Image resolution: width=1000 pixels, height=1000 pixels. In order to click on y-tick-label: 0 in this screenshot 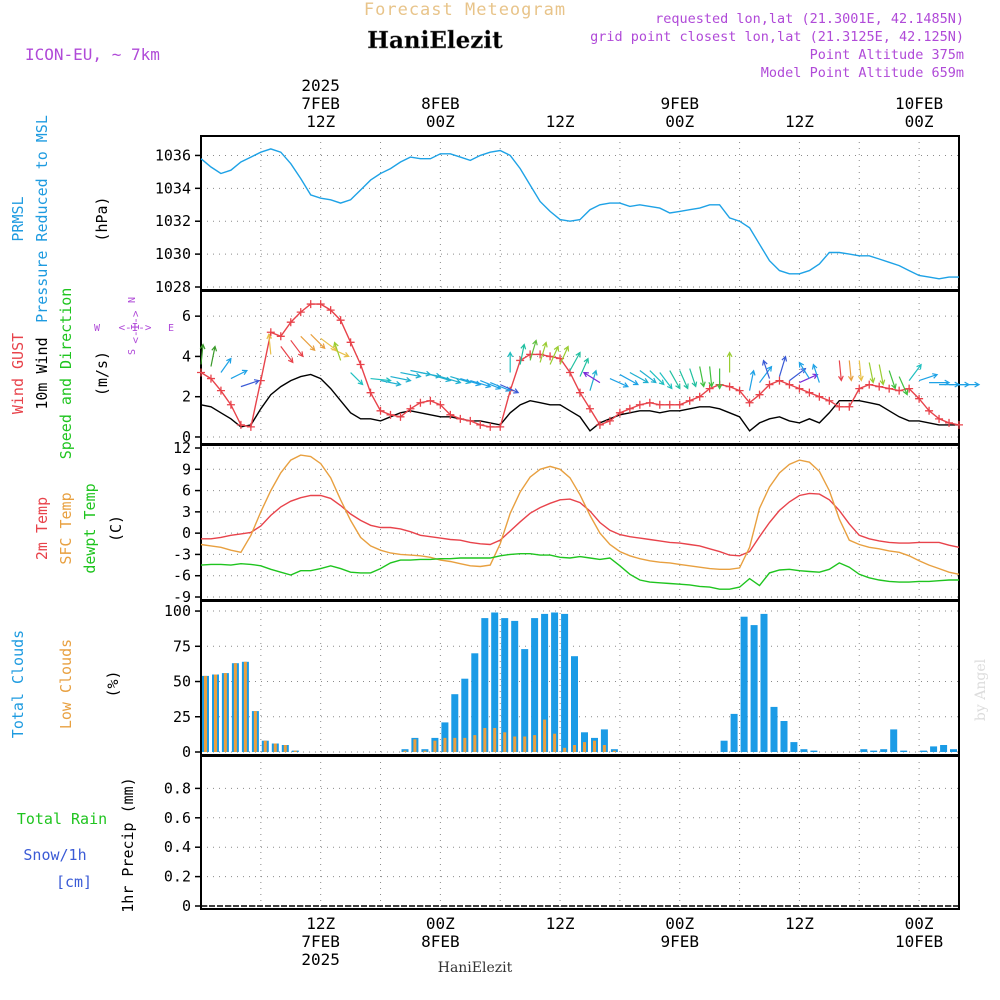, I will do `click(186, 906)`.